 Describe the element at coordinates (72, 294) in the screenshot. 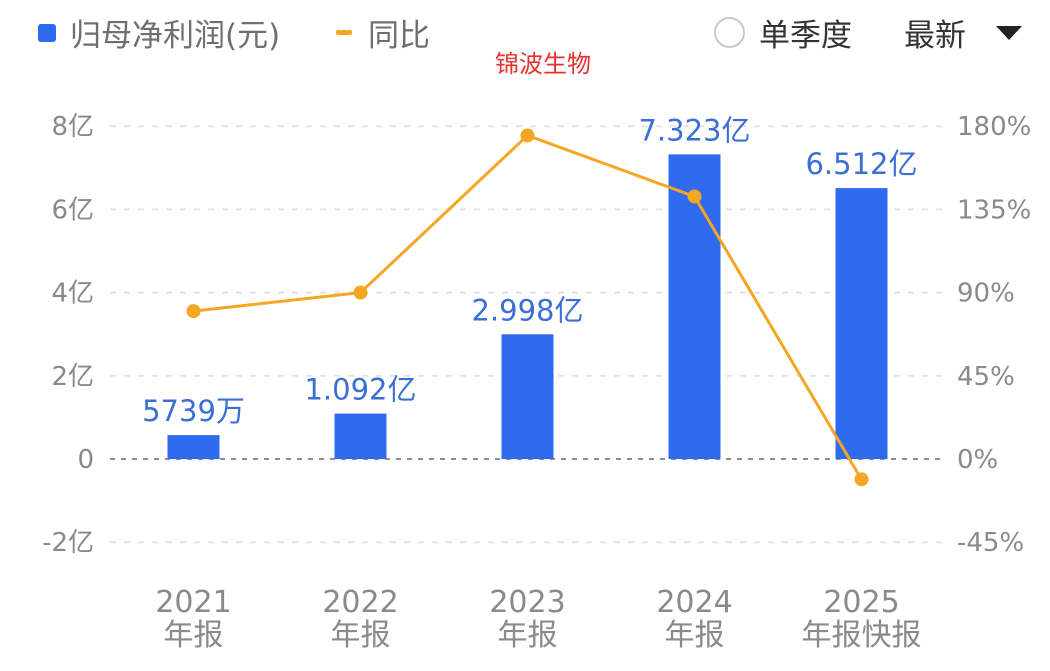

I see `y-left-tick-label: 4亿` at that location.